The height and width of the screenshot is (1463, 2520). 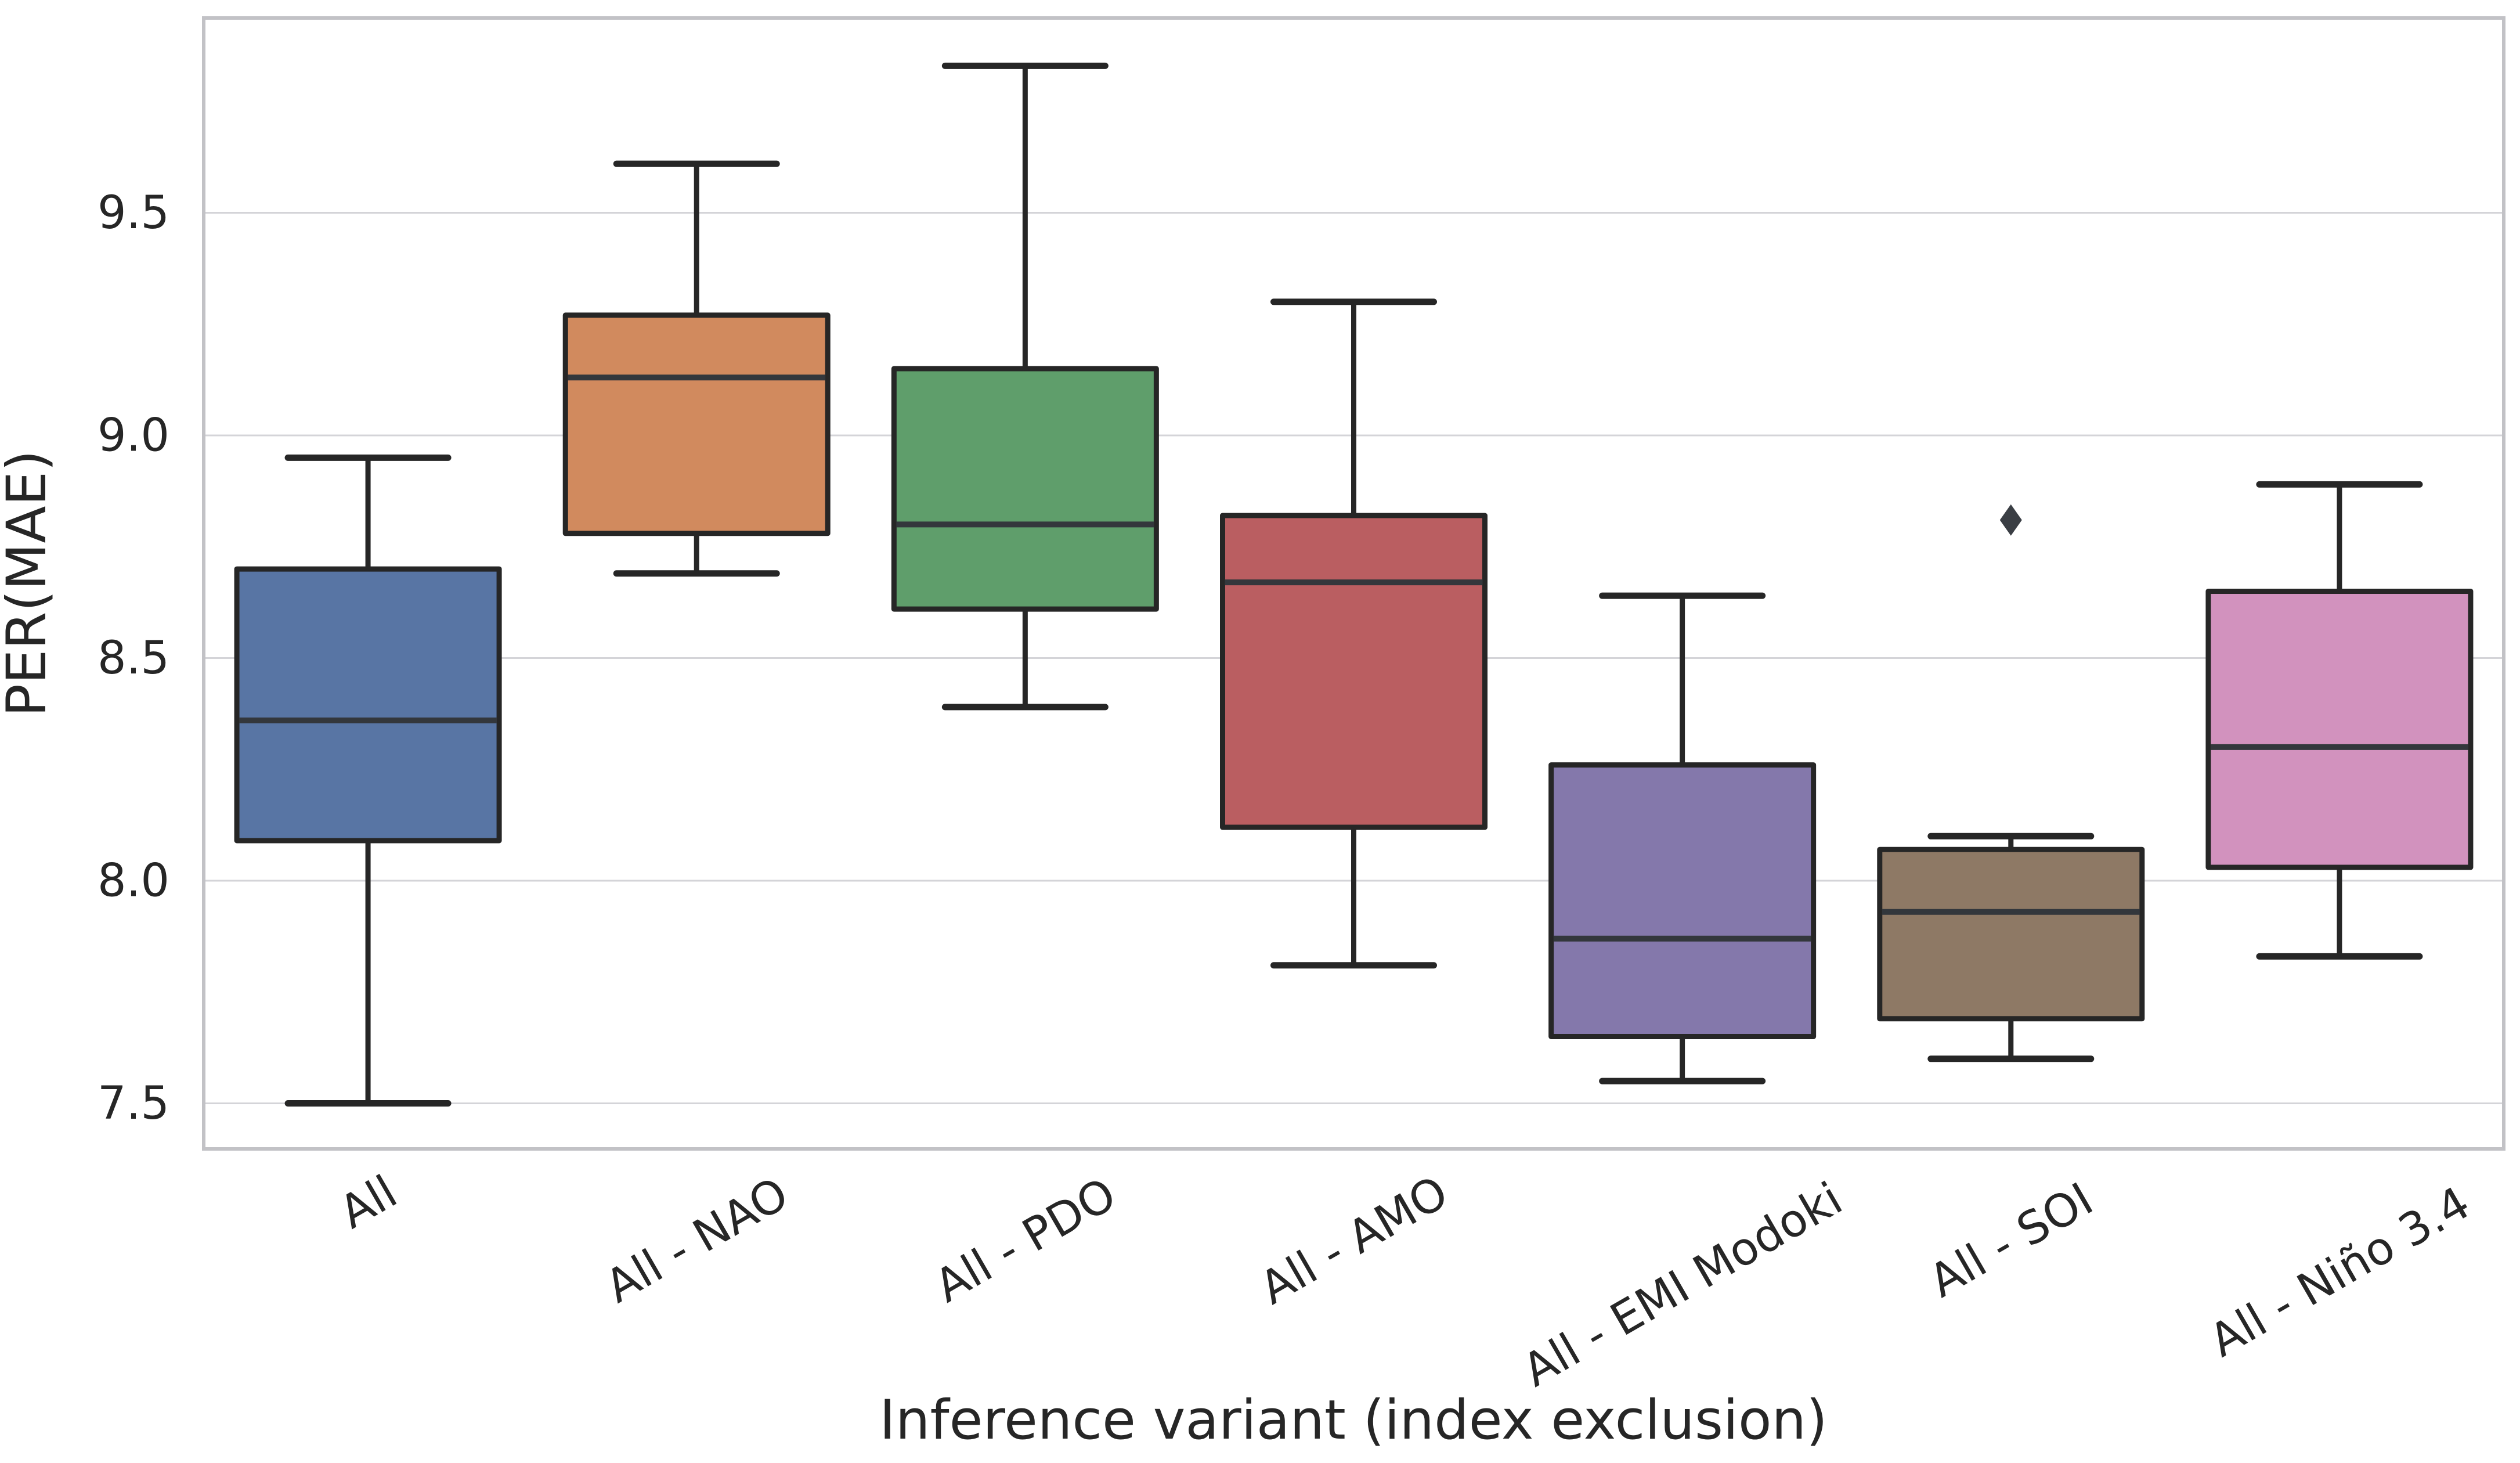 What do you see at coordinates (133, 213) in the screenshot?
I see `y-tick-label: 9.5` at bounding box center [133, 213].